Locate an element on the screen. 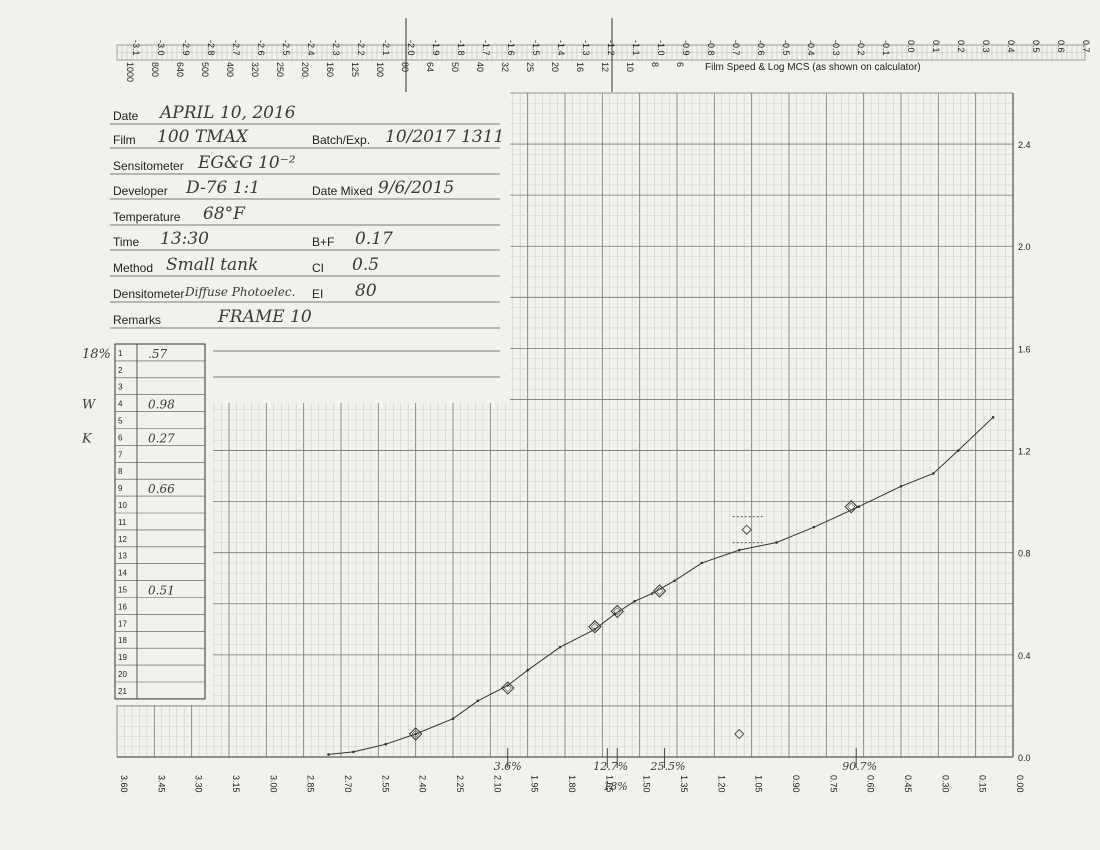  iso-scale-tick: 16 is located at coordinates (580, 67).